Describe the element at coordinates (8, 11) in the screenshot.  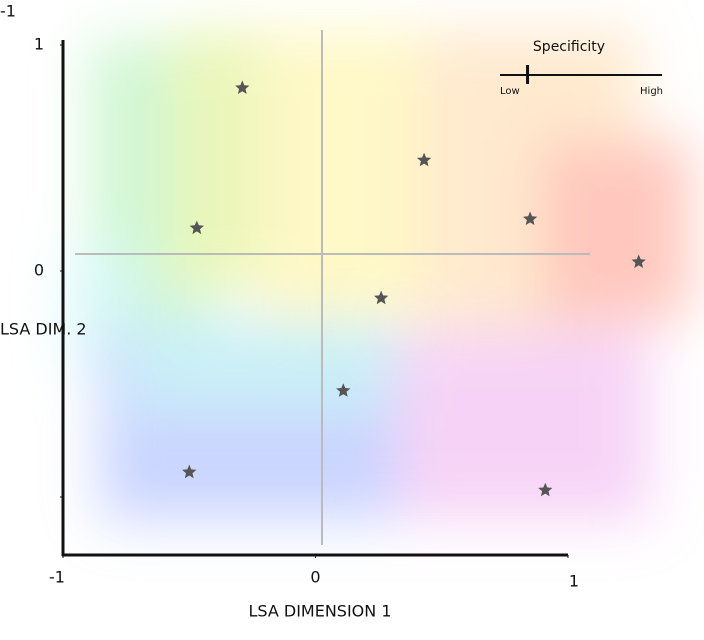
I see `y-tick-label: -1` at that location.